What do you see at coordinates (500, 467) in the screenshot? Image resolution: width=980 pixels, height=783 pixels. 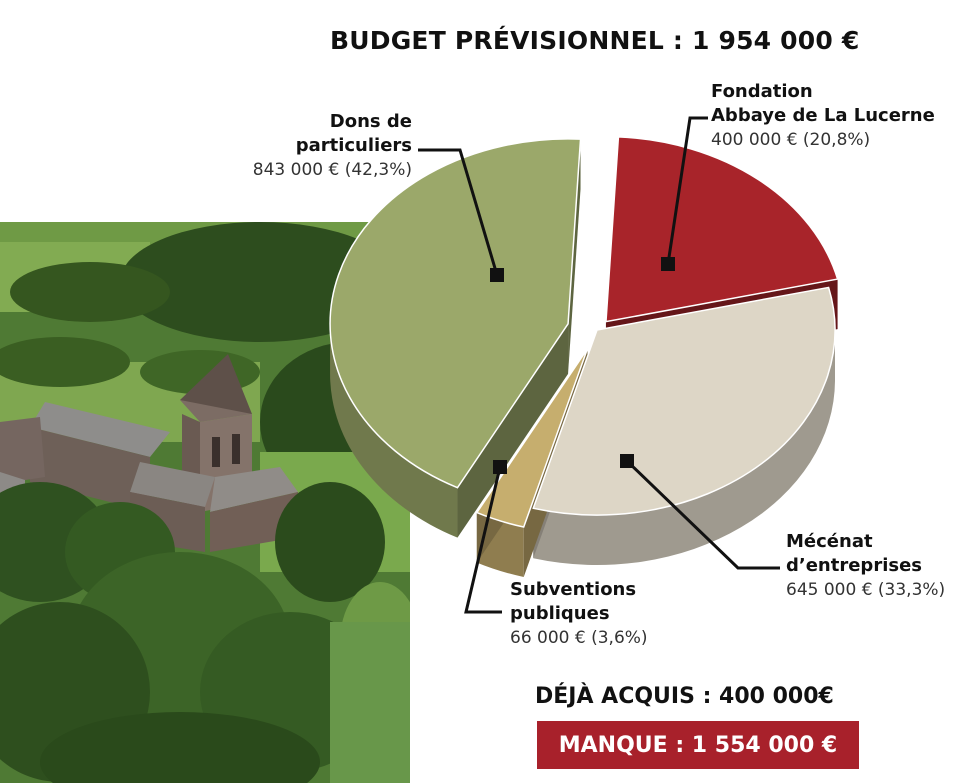 I see `marker-subventions` at bounding box center [500, 467].